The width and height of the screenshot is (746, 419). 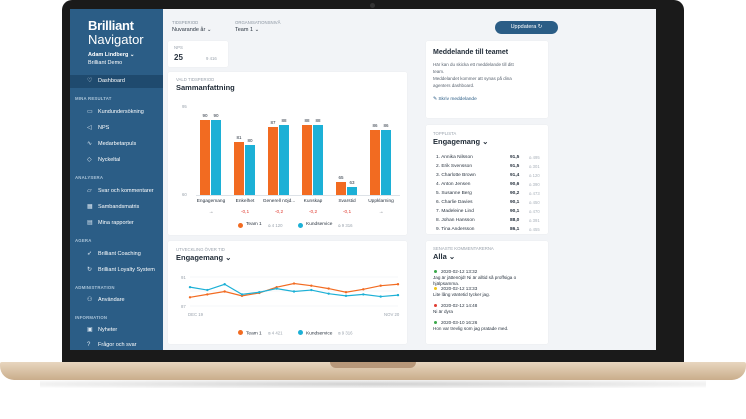 What do you see at coordinates (491, 178) in the screenshot?
I see `toplist-row: 3. Charlotte Brown 91,4 ⍝ 120` at bounding box center [491, 178].